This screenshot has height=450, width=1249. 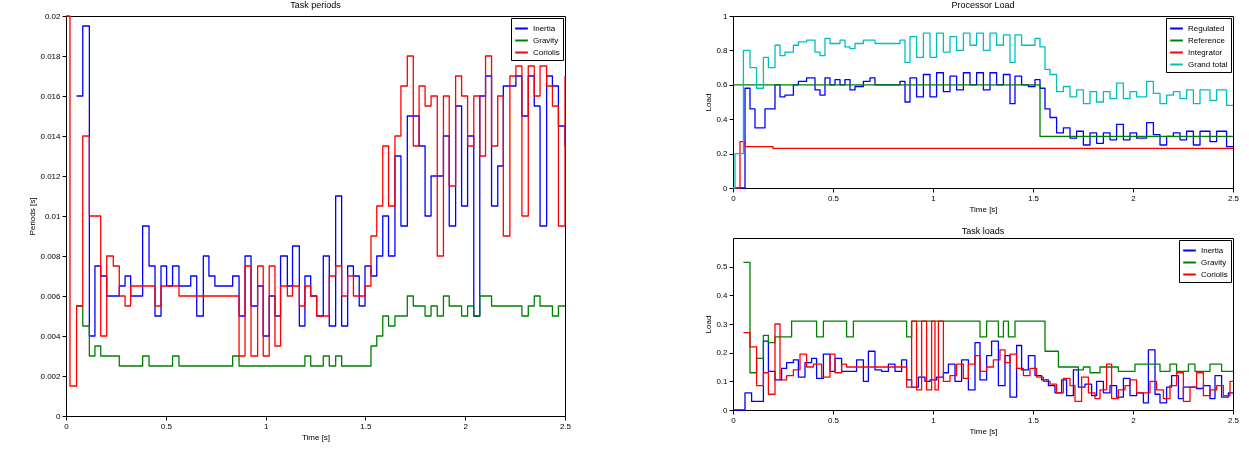 What do you see at coordinates (51, 296) in the screenshot?
I see `y-tick-label: 0.006` at bounding box center [51, 296].